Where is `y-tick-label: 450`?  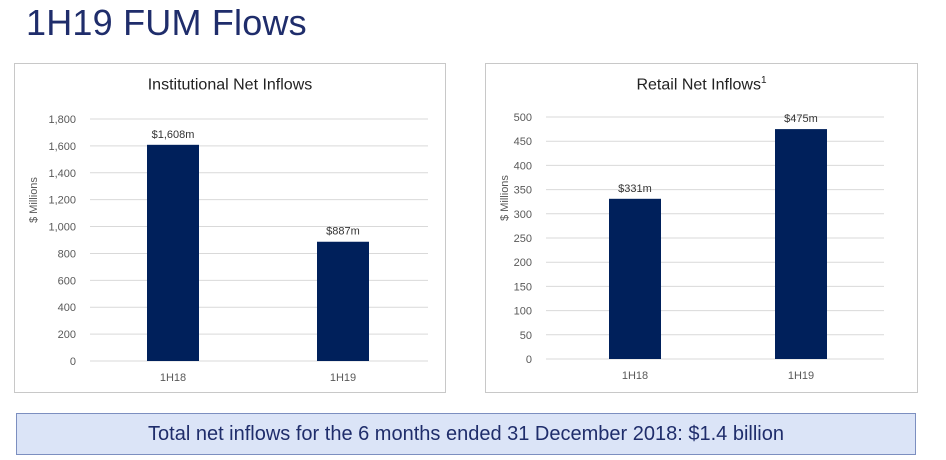
y-tick-label: 450 is located at coordinates (523, 142).